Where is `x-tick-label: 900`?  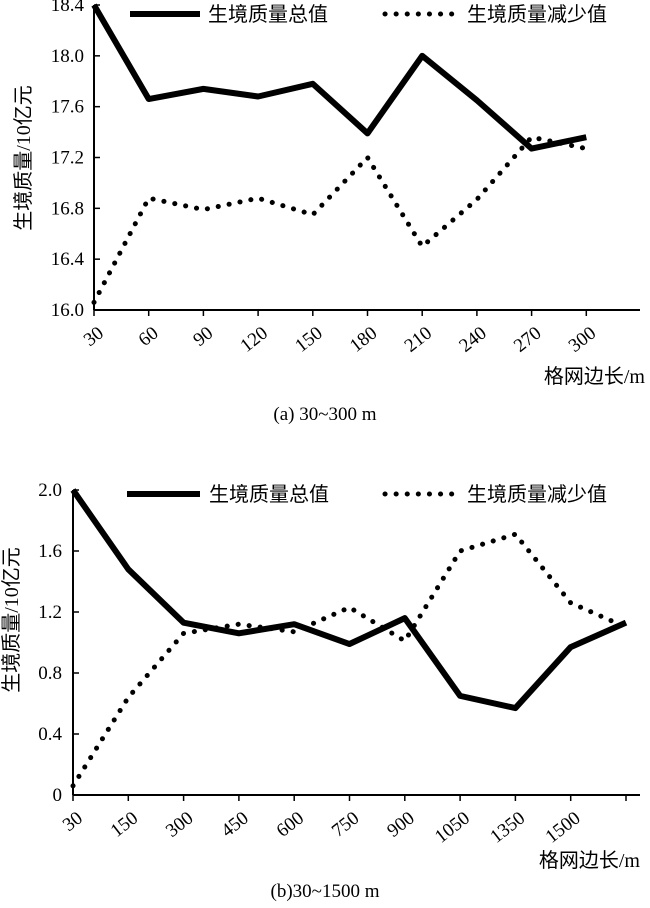 x-tick-label: 900 is located at coordinates (400, 825).